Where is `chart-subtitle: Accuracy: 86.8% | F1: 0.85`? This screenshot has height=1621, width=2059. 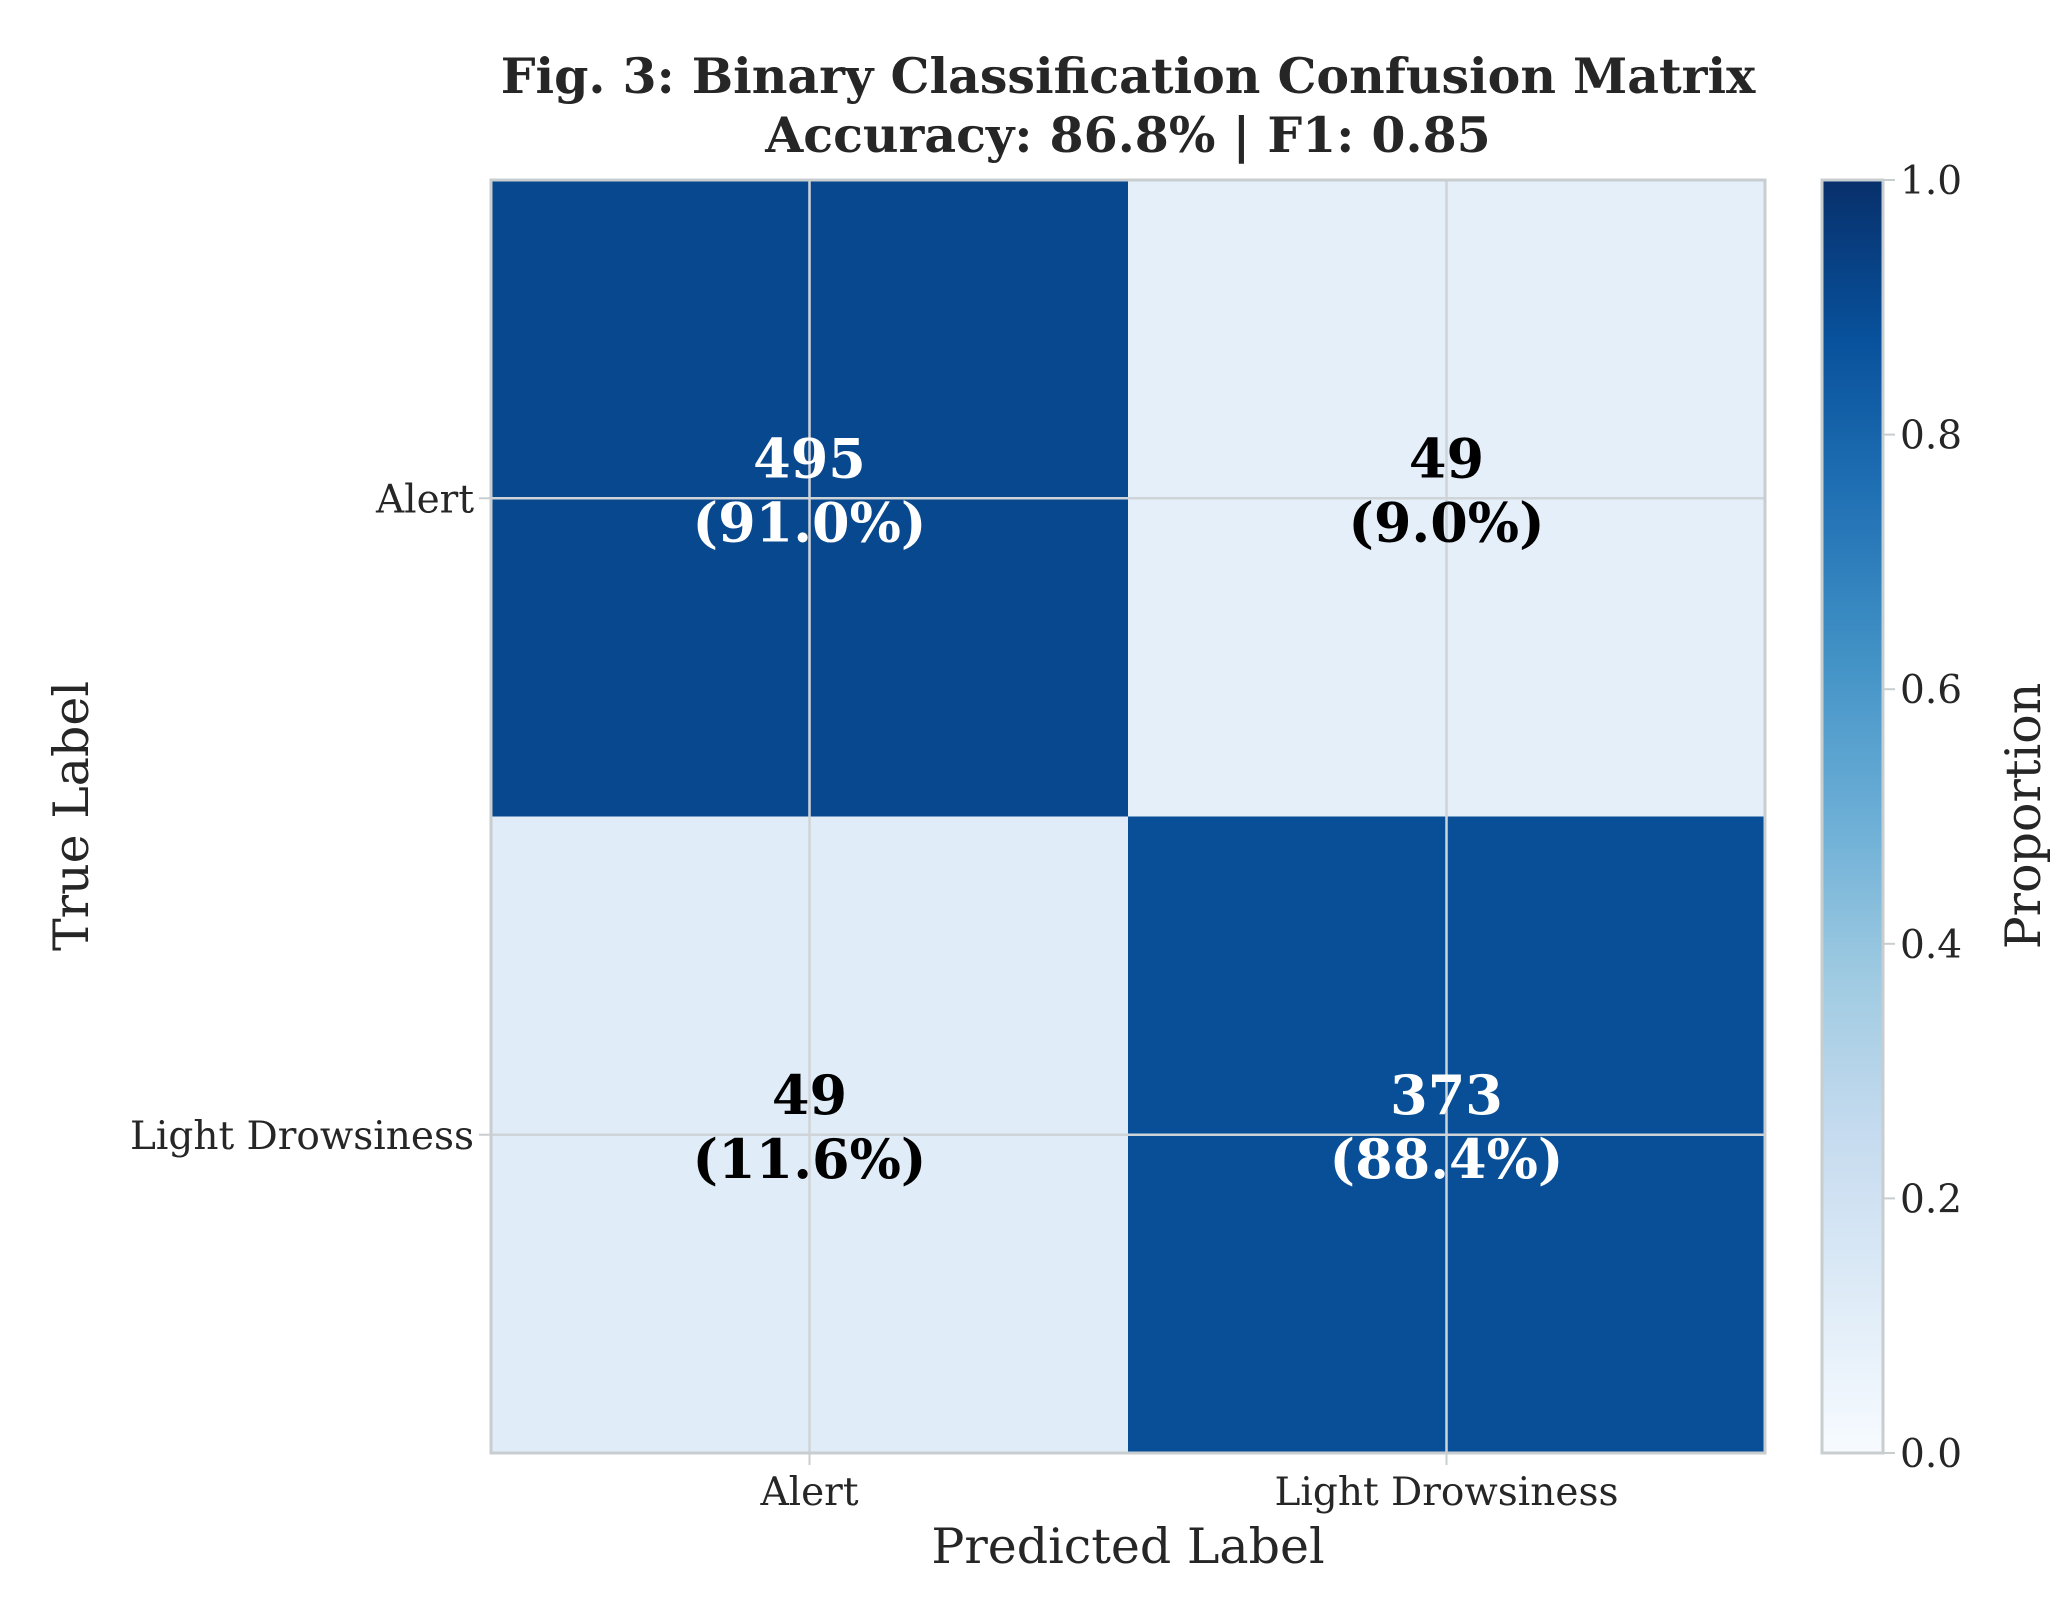
chart-subtitle: Accuracy: 86.8% | F1: 0.85 is located at coordinates (1127, 135).